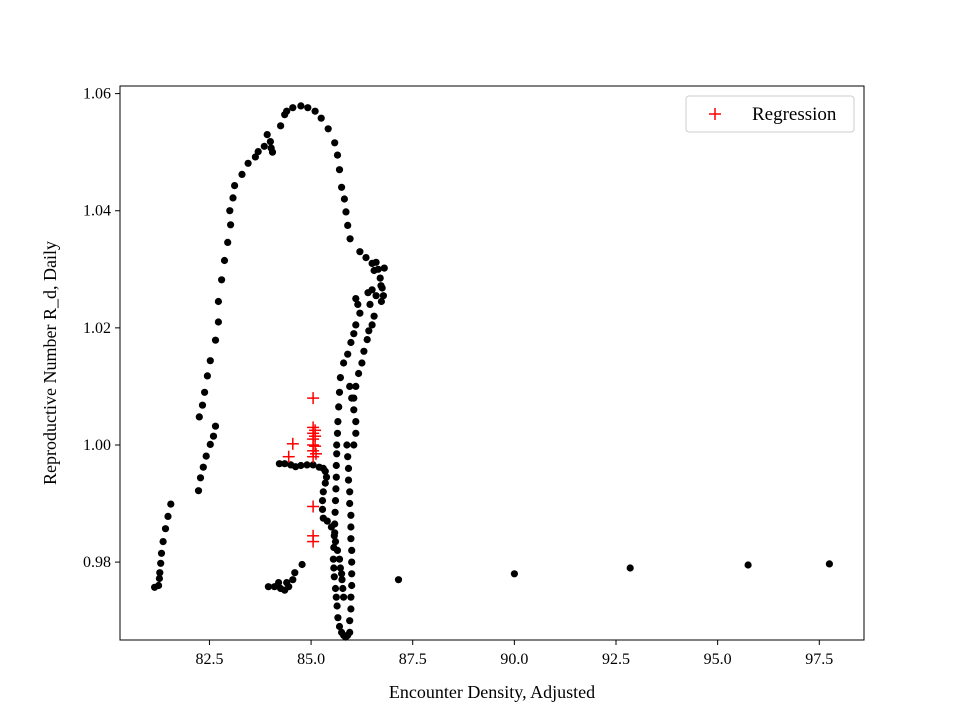  What do you see at coordinates (101, 328) in the screenshot?
I see `y-axis-ticks: 0.98 1.00 1.02 1.04 1.06` at bounding box center [101, 328].